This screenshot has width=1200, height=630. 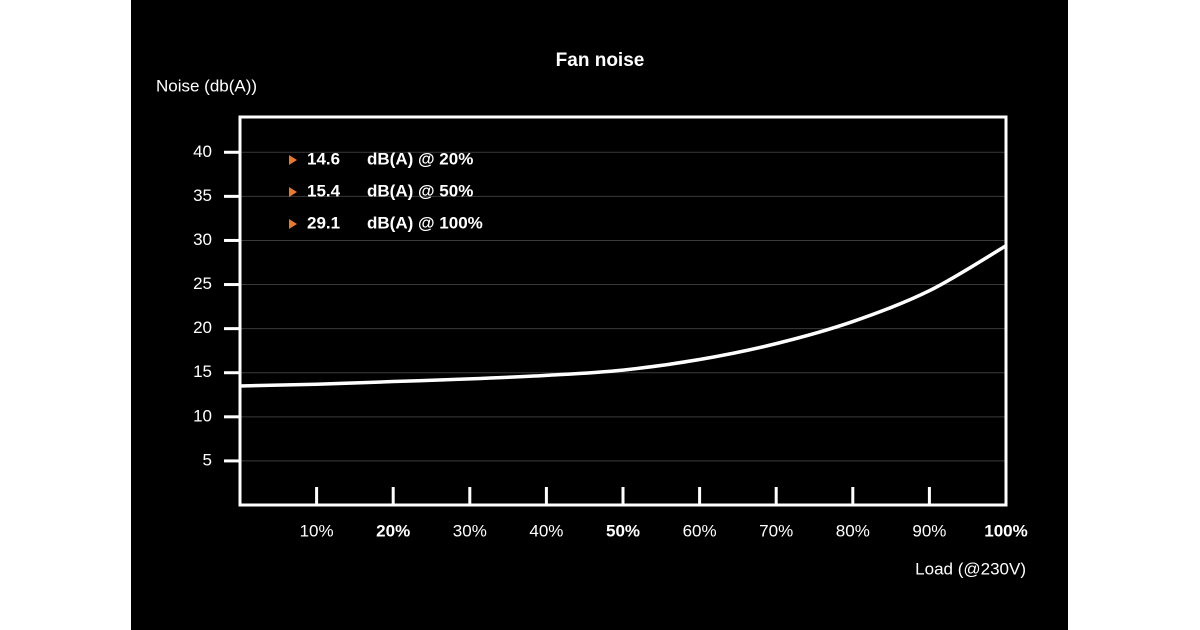 What do you see at coordinates (623, 316) in the screenshot?
I see `noise-line` at bounding box center [623, 316].